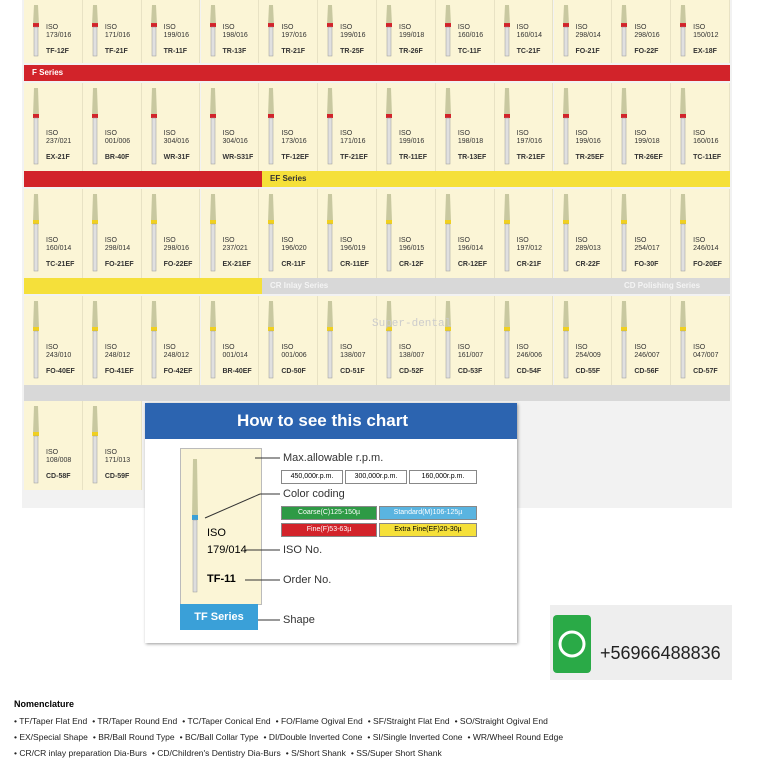  I want to click on color-chip: Fine(F)53-63µ, so click(329, 530).